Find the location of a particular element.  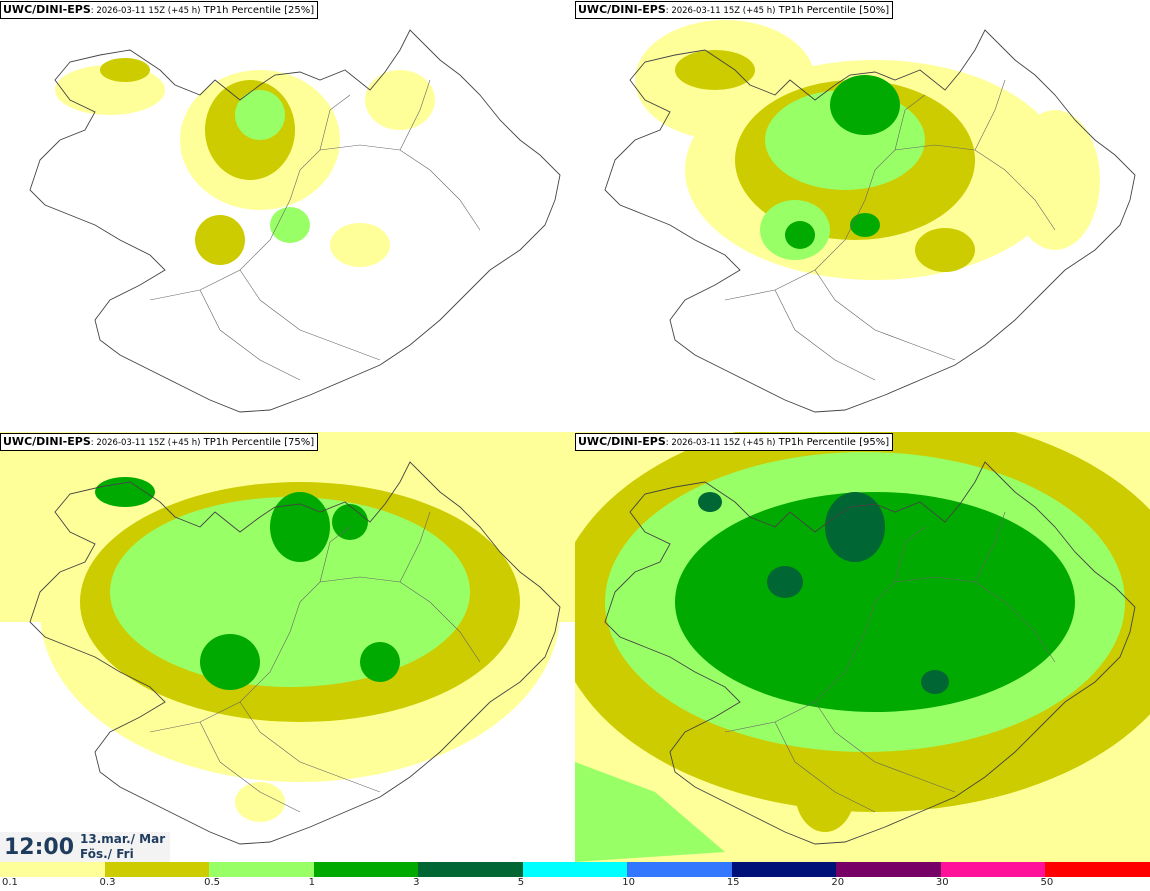

valid-time-box: 12:00 13.mar./ Mar Fös./ Fri is located at coordinates (85, 847).